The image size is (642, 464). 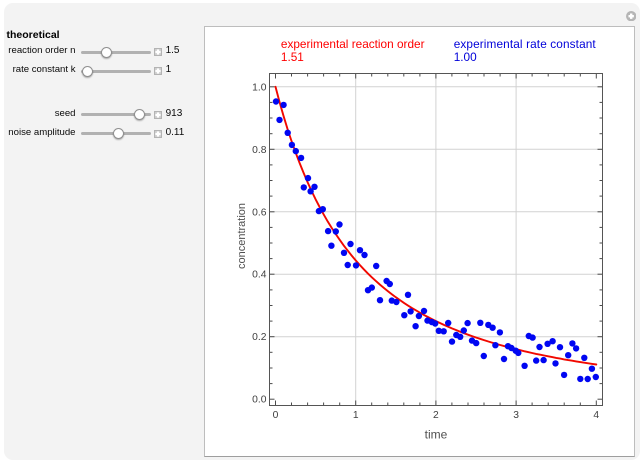 What do you see at coordinates (596, 415) in the screenshot?
I see `svg-text: 4` at bounding box center [596, 415].